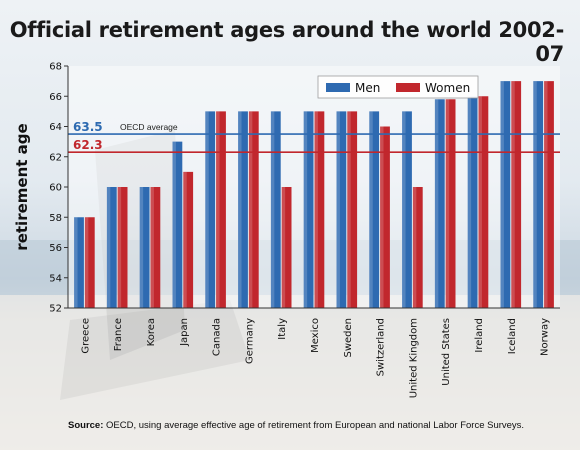 The image size is (580, 450). I want to click on bar-men-canada, so click(210, 209).